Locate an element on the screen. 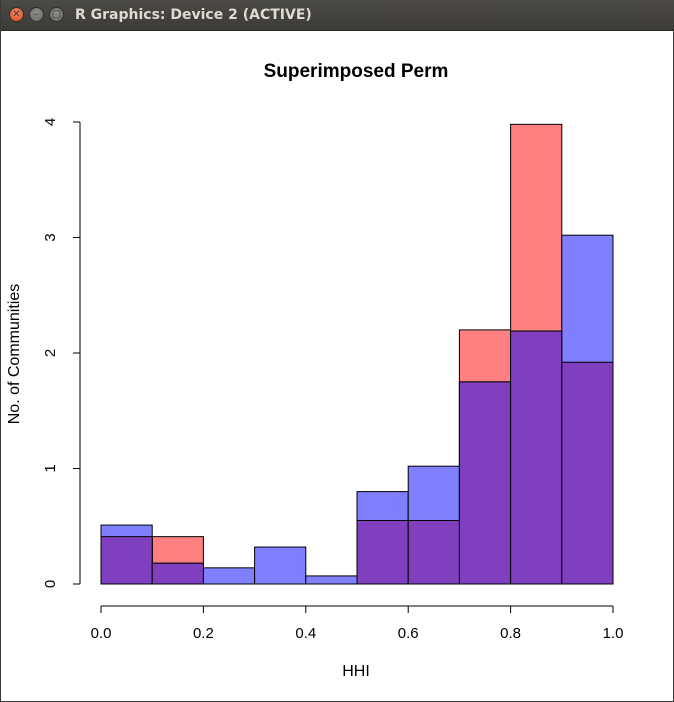 This screenshot has width=674, height=702. maximize-icon: □ is located at coordinates (56, 14).